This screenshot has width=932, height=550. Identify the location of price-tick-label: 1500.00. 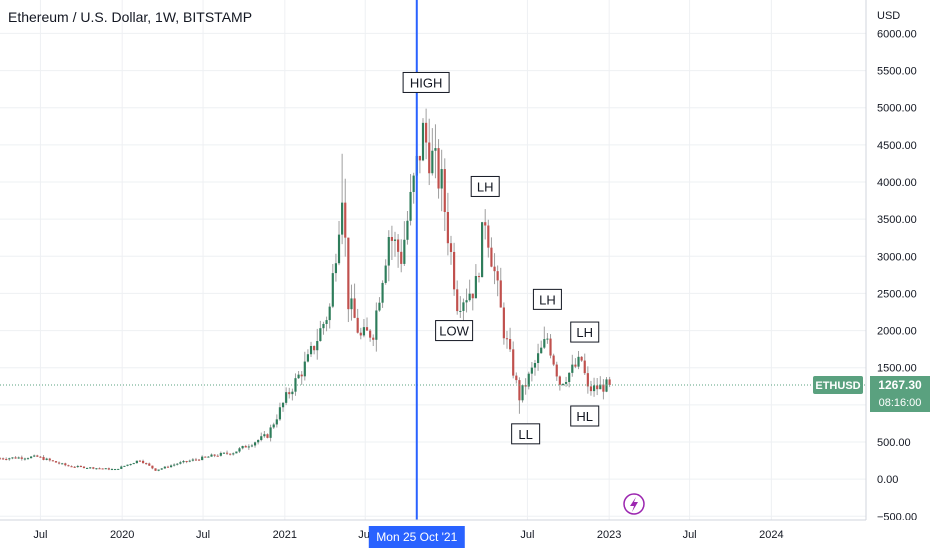
(897, 369).